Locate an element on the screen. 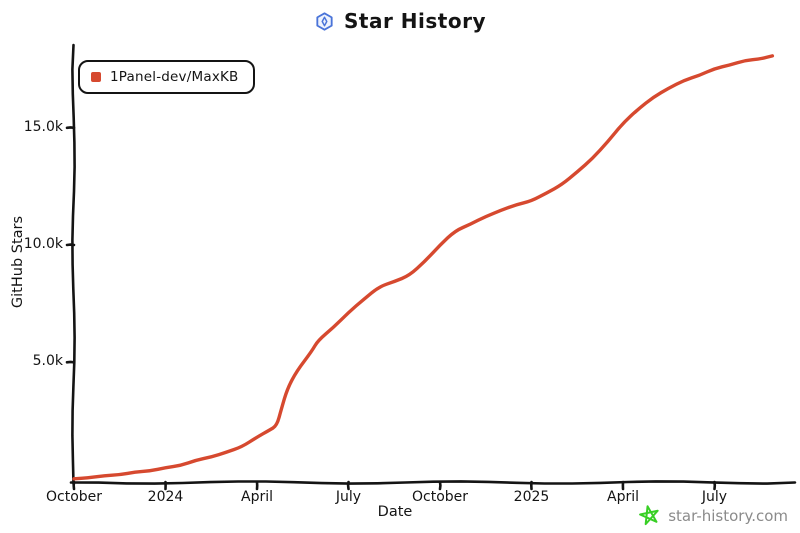  watermark-text: star-history.com is located at coordinates (728, 515).